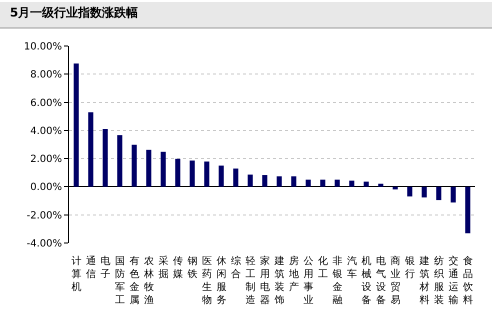  Describe the element at coordinates (46, 160) in the screenshot. I see `y-tick-label: 2.00%` at that location.